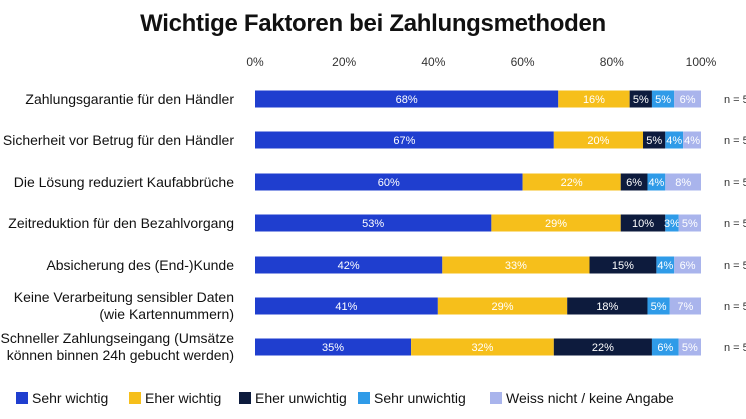  I want to click on bar-data-label: 20%, so click(598, 141).